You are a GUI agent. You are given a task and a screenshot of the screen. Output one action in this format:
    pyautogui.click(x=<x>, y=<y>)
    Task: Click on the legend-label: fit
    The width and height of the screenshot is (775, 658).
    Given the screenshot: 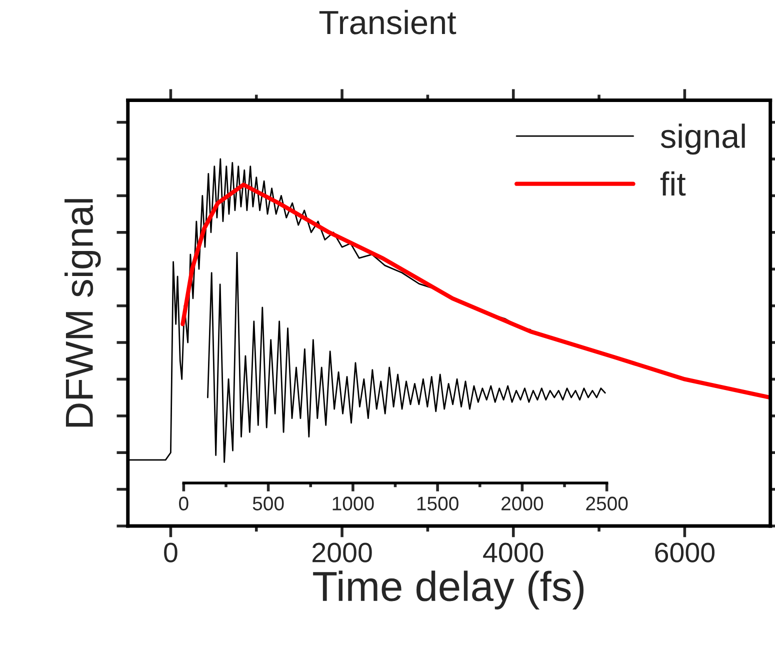 What is the action you would take?
    pyautogui.click(x=673, y=183)
    